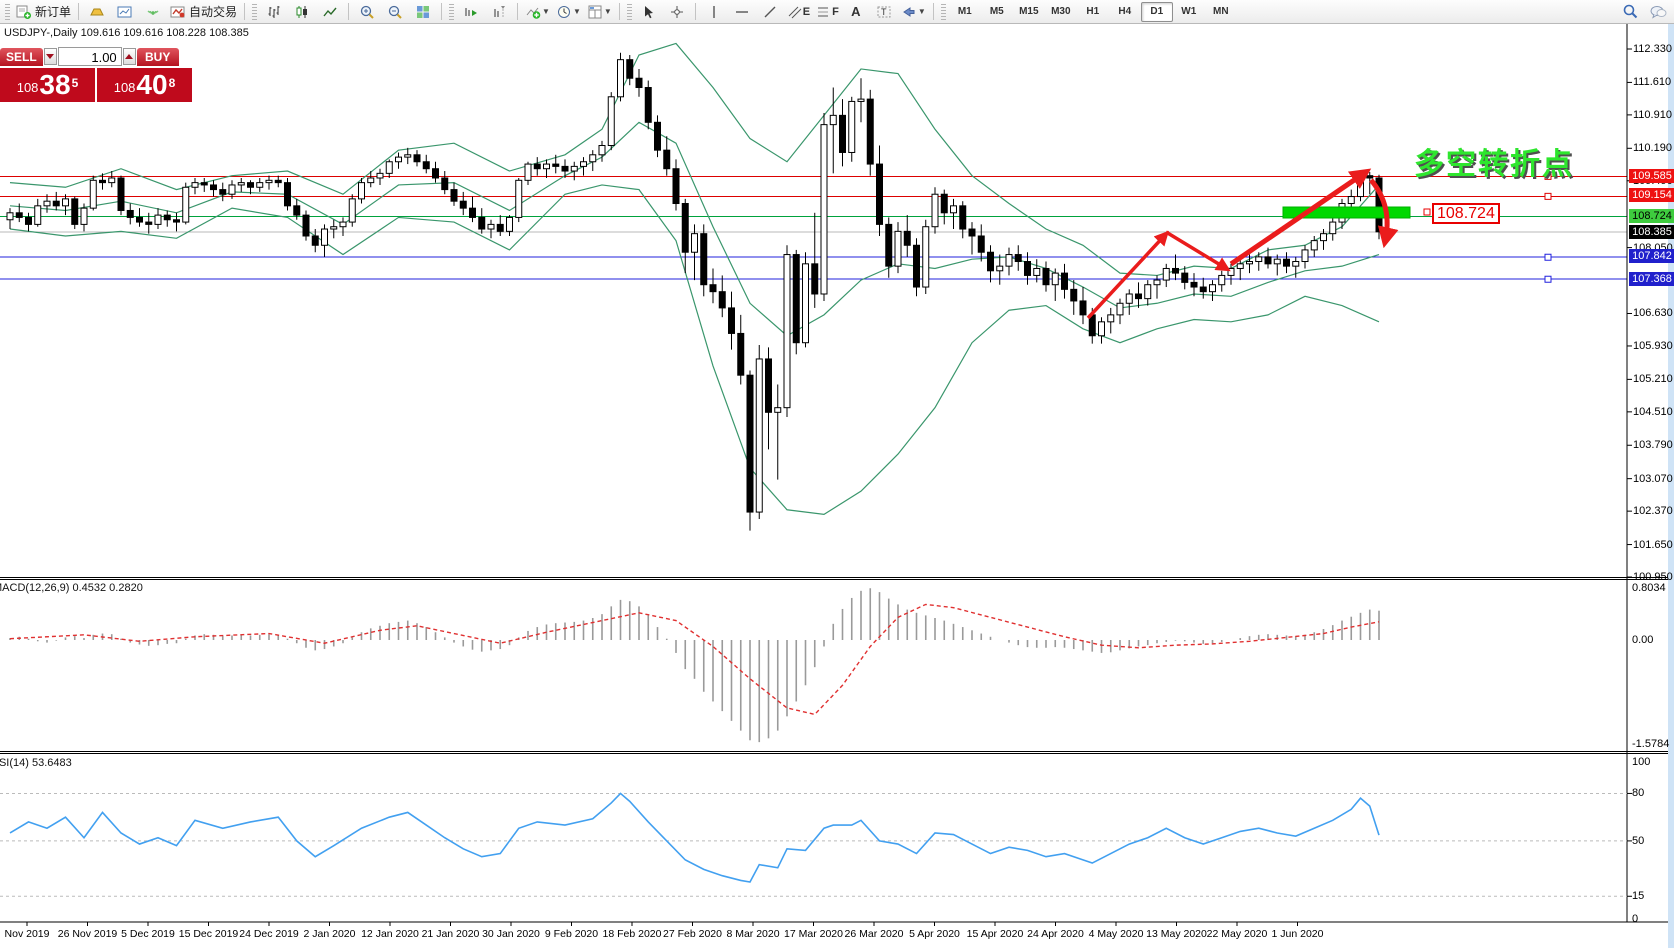 This screenshot has height=948, width=1674. Describe the element at coordinates (1156, 11) in the screenshot. I see `tf-button-D1: D1` at that location.